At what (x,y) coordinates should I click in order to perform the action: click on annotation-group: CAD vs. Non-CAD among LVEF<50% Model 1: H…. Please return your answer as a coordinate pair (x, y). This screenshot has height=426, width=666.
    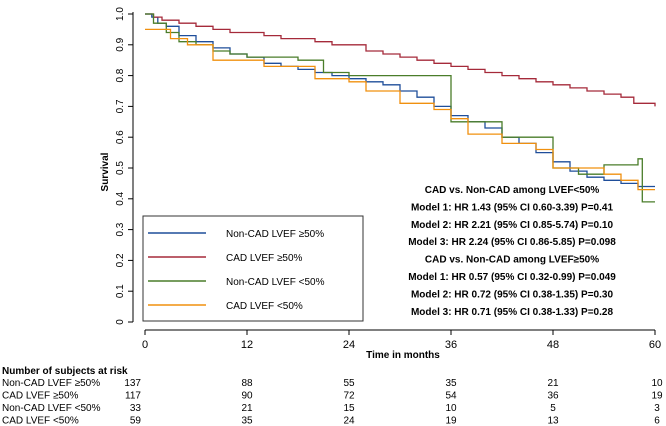
    Looking at the image, I should click on (512, 251).